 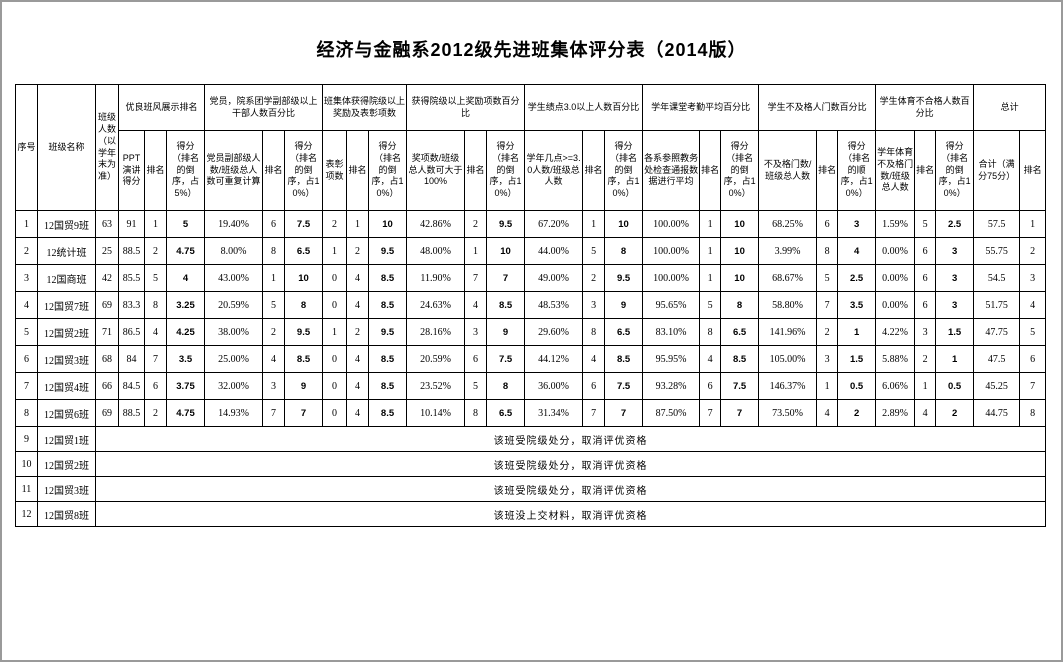 I want to click on value-cell: 88.5, so click(x=131, y=413).